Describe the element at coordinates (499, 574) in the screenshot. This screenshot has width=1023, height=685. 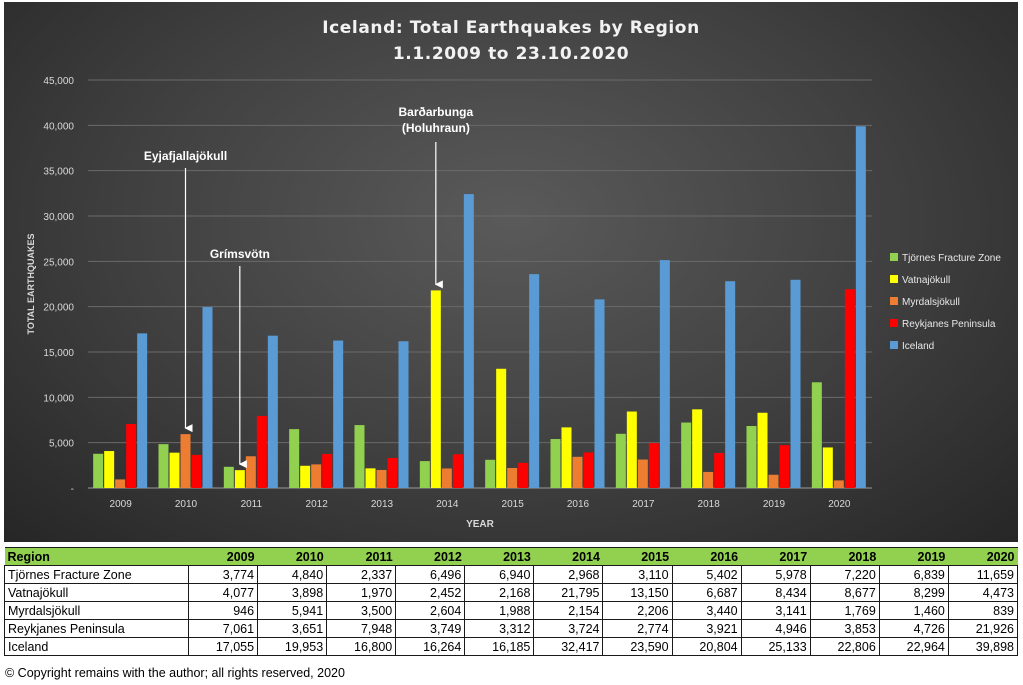
I see `table-cell: 6,940` at that location.